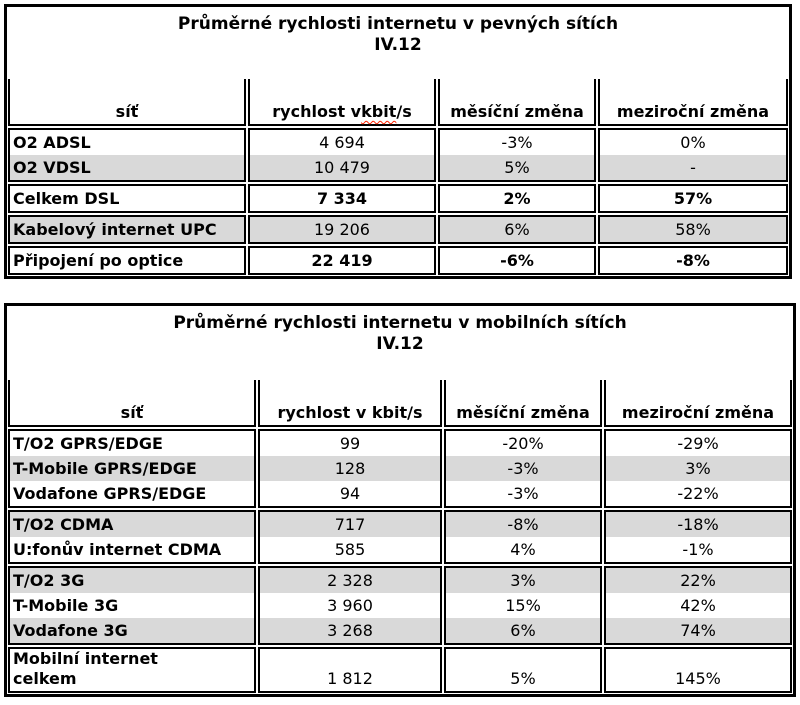  What do you see at coordinates (342, 167) in the screenshot?
I see `speed-value: 10 479` at bounding box center [342, 167].